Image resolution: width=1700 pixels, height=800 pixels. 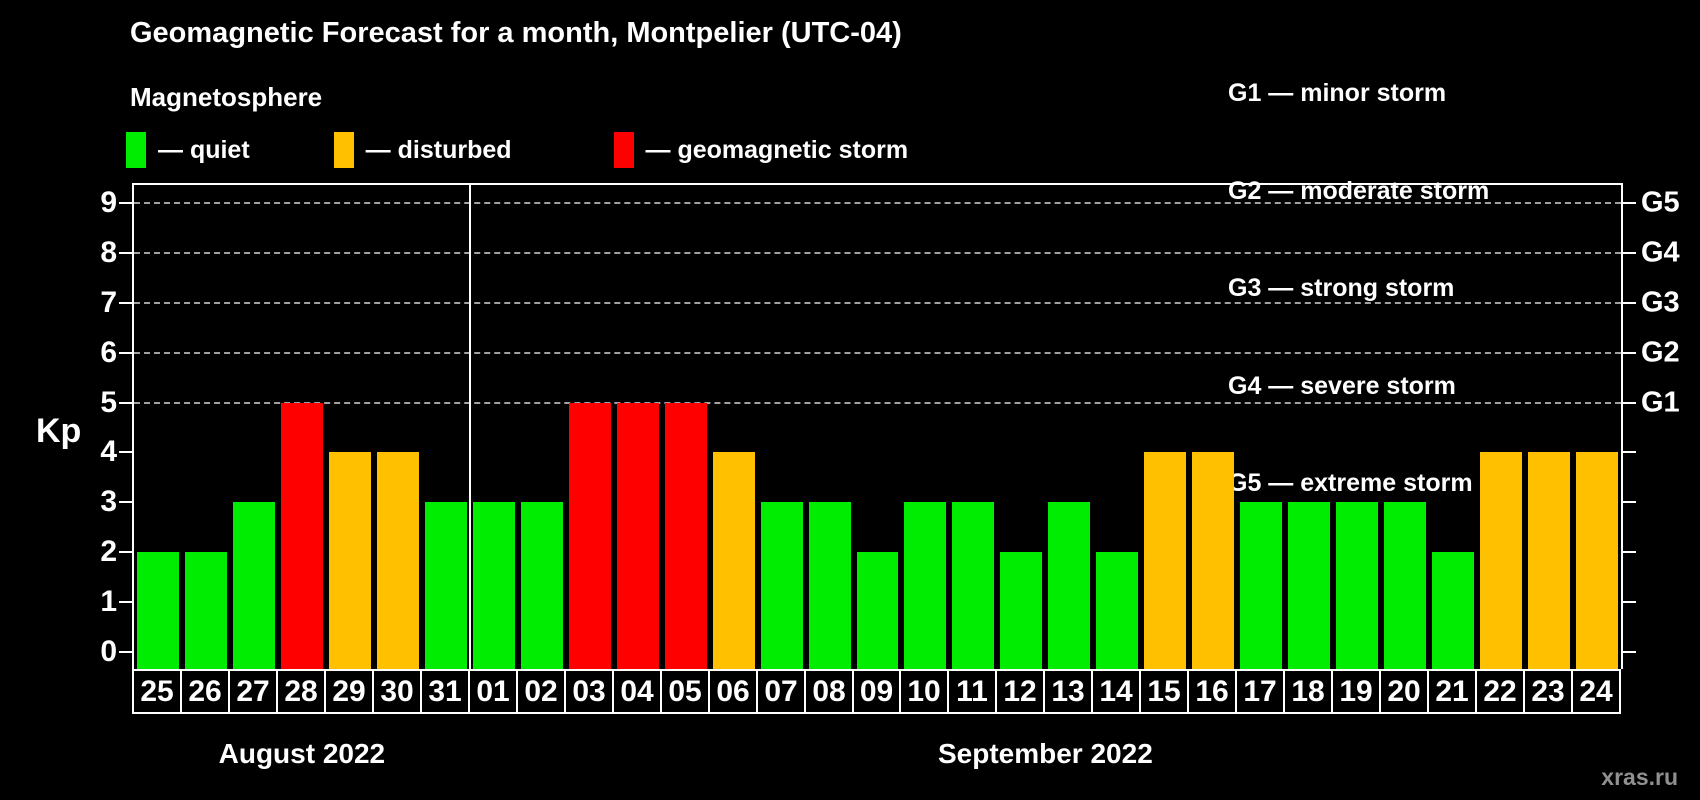 I want to click on g1-legend-line: G1 — minor storm, so click(x=1337, y=93).